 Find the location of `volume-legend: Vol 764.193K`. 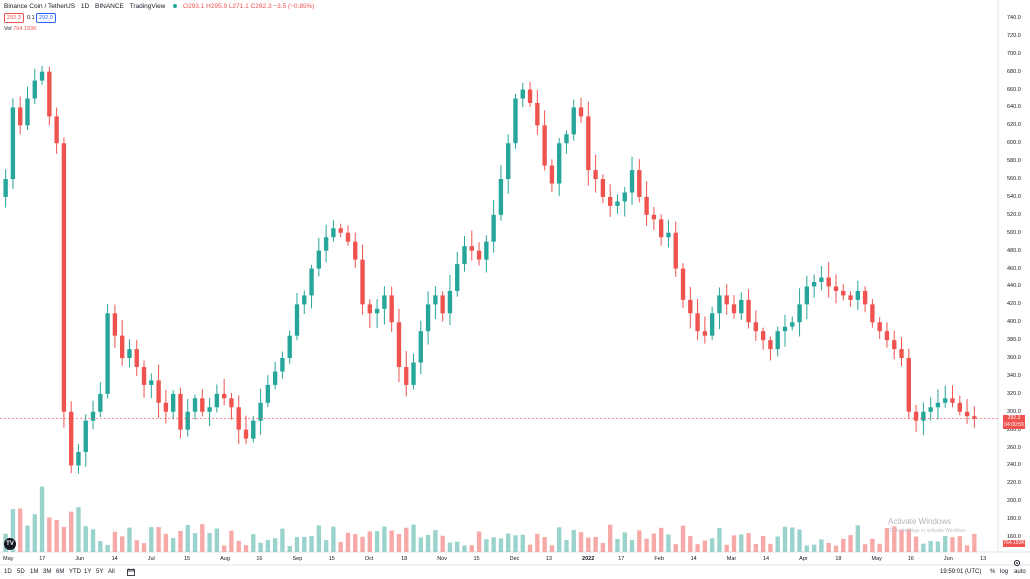

volume-legend: Vol 764.193K is located at coordinates (20, 29).